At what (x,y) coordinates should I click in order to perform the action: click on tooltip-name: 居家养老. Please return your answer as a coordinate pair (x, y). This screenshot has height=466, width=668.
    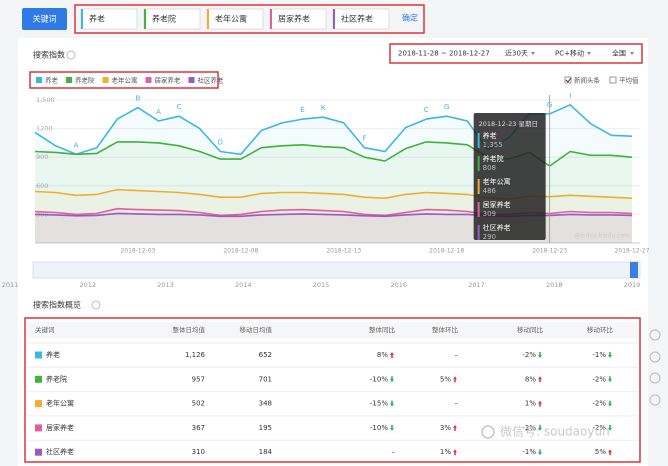
    Looking at the image, I should click on (497, 204).